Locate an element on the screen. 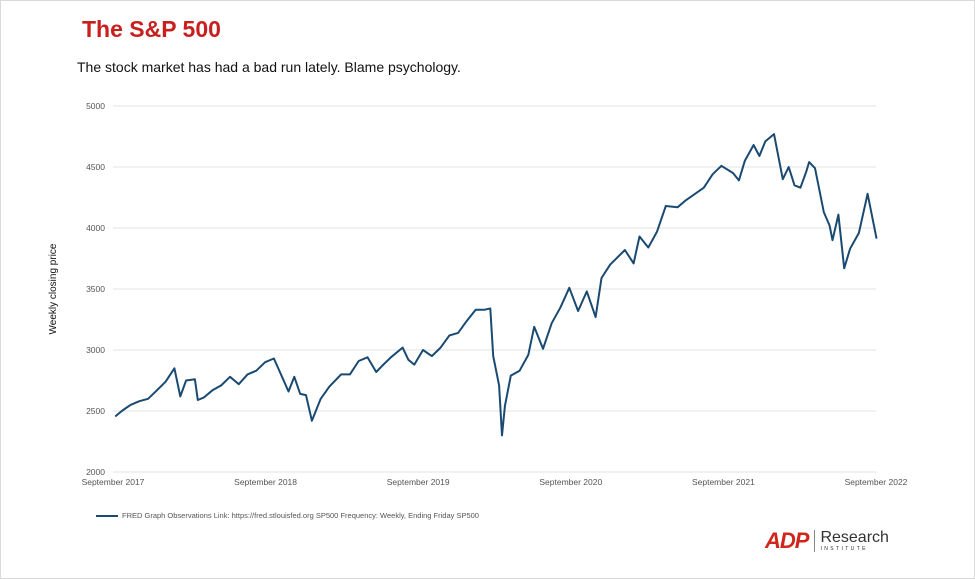 The width and height of the screenshot is (975, 579). page-title: The S&P 500 is located at coordinates (151, 29).